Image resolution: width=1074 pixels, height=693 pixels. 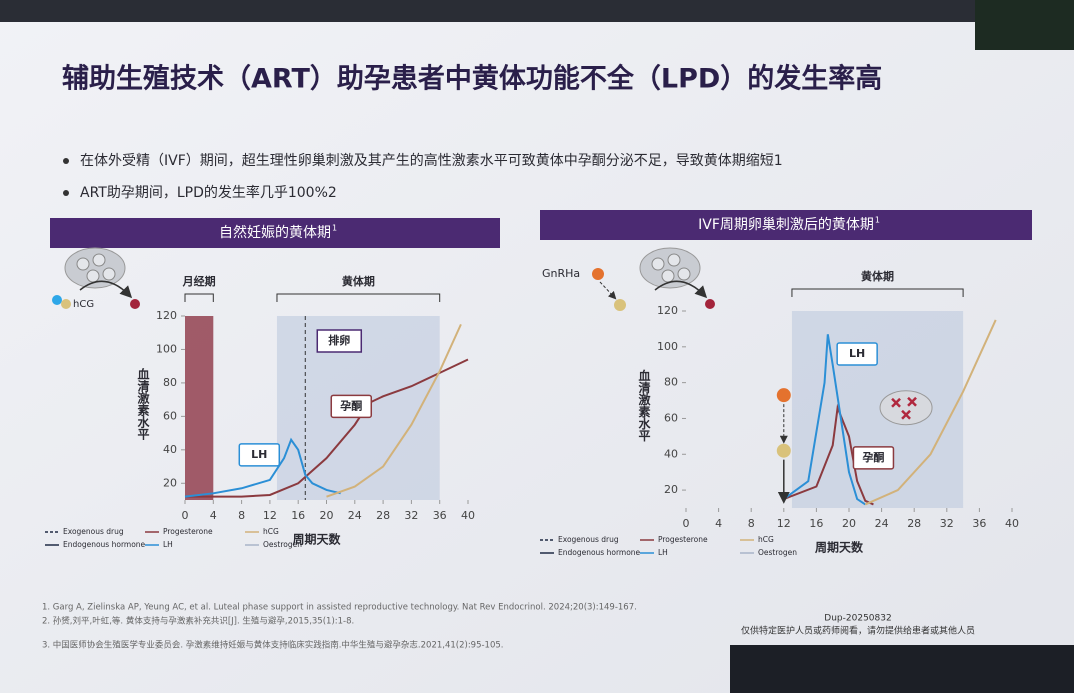 I want to click on x-tick-label: 40, so click(x=468, y=515).